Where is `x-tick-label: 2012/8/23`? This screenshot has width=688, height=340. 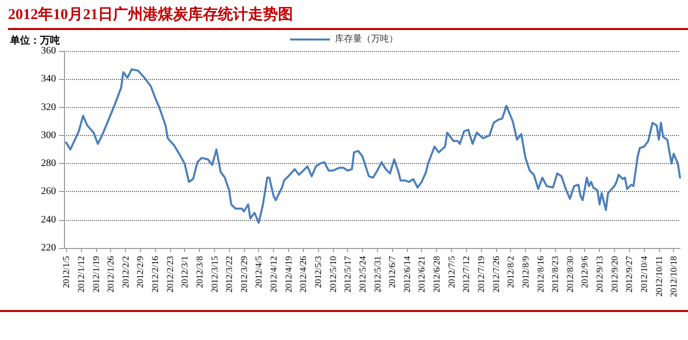
x-tick-label: 2012/8/23 is located at coordinates (555, 274).